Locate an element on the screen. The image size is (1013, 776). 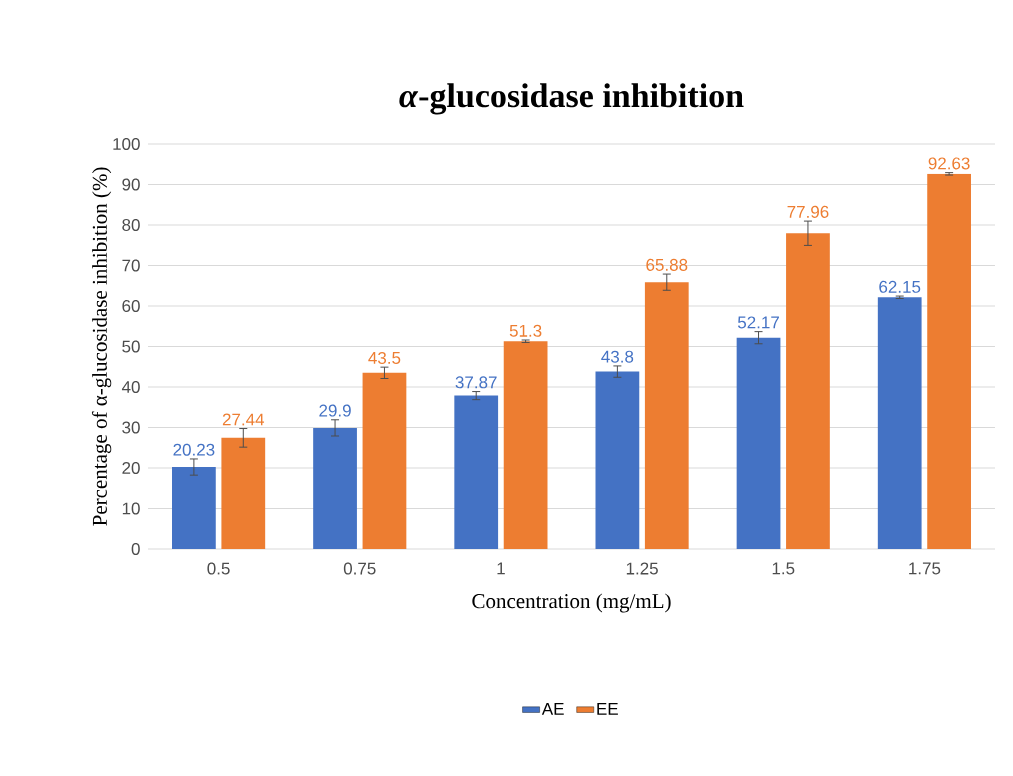
data-label: 65.88 is located at coordinates (667, 264).